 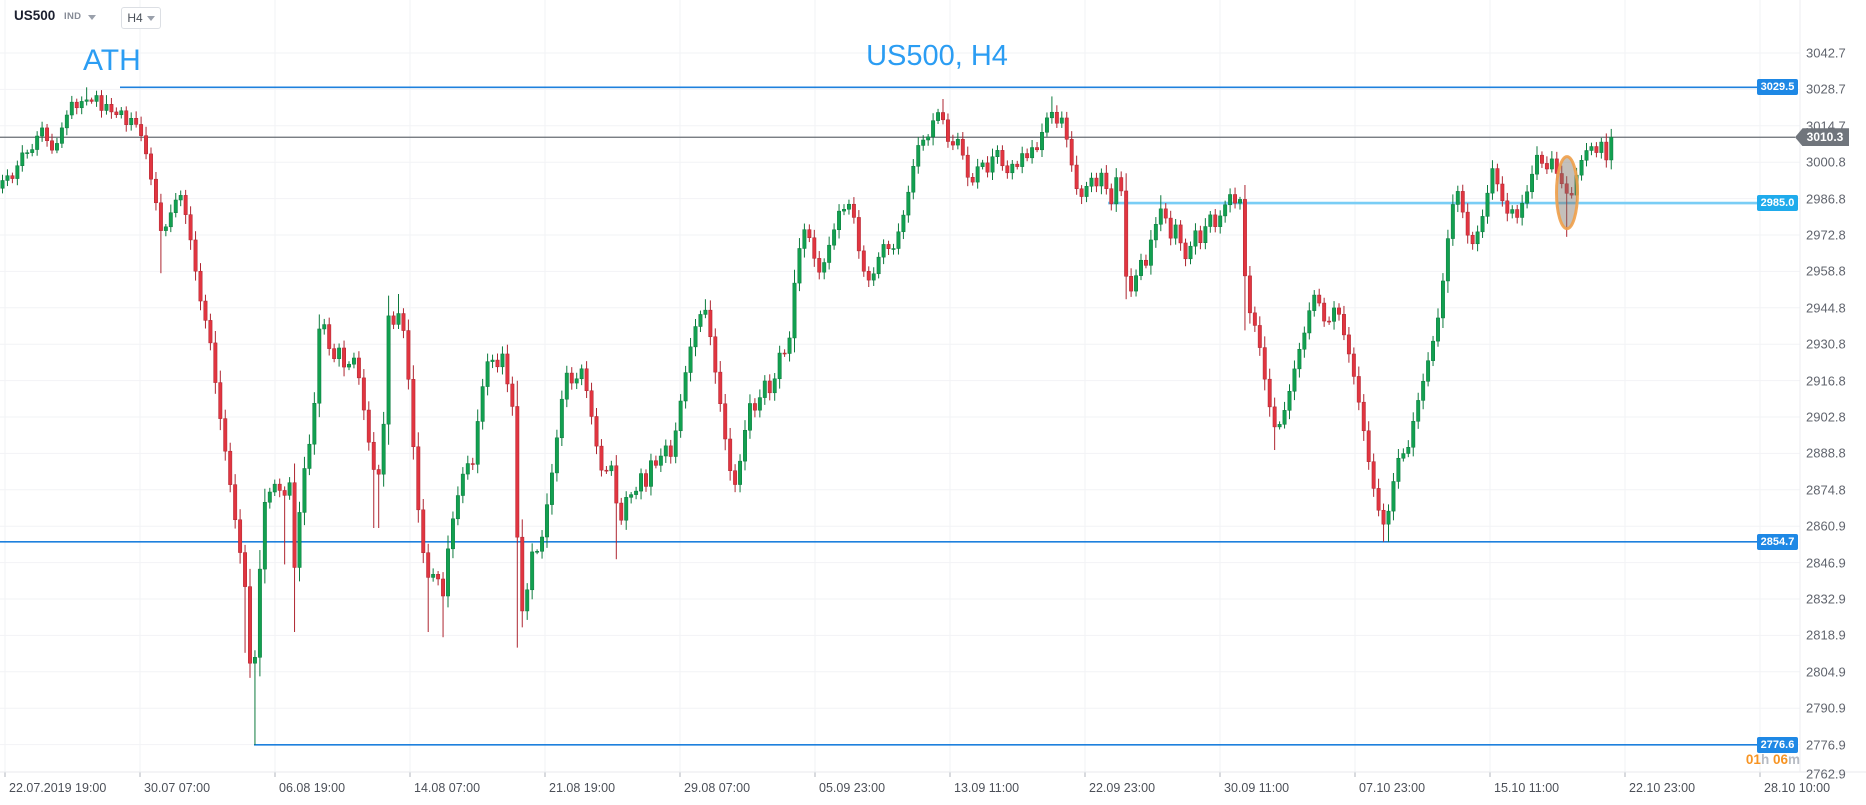 I want to click on y-axis-label: 2790.9, so click(x=1826, y=708).